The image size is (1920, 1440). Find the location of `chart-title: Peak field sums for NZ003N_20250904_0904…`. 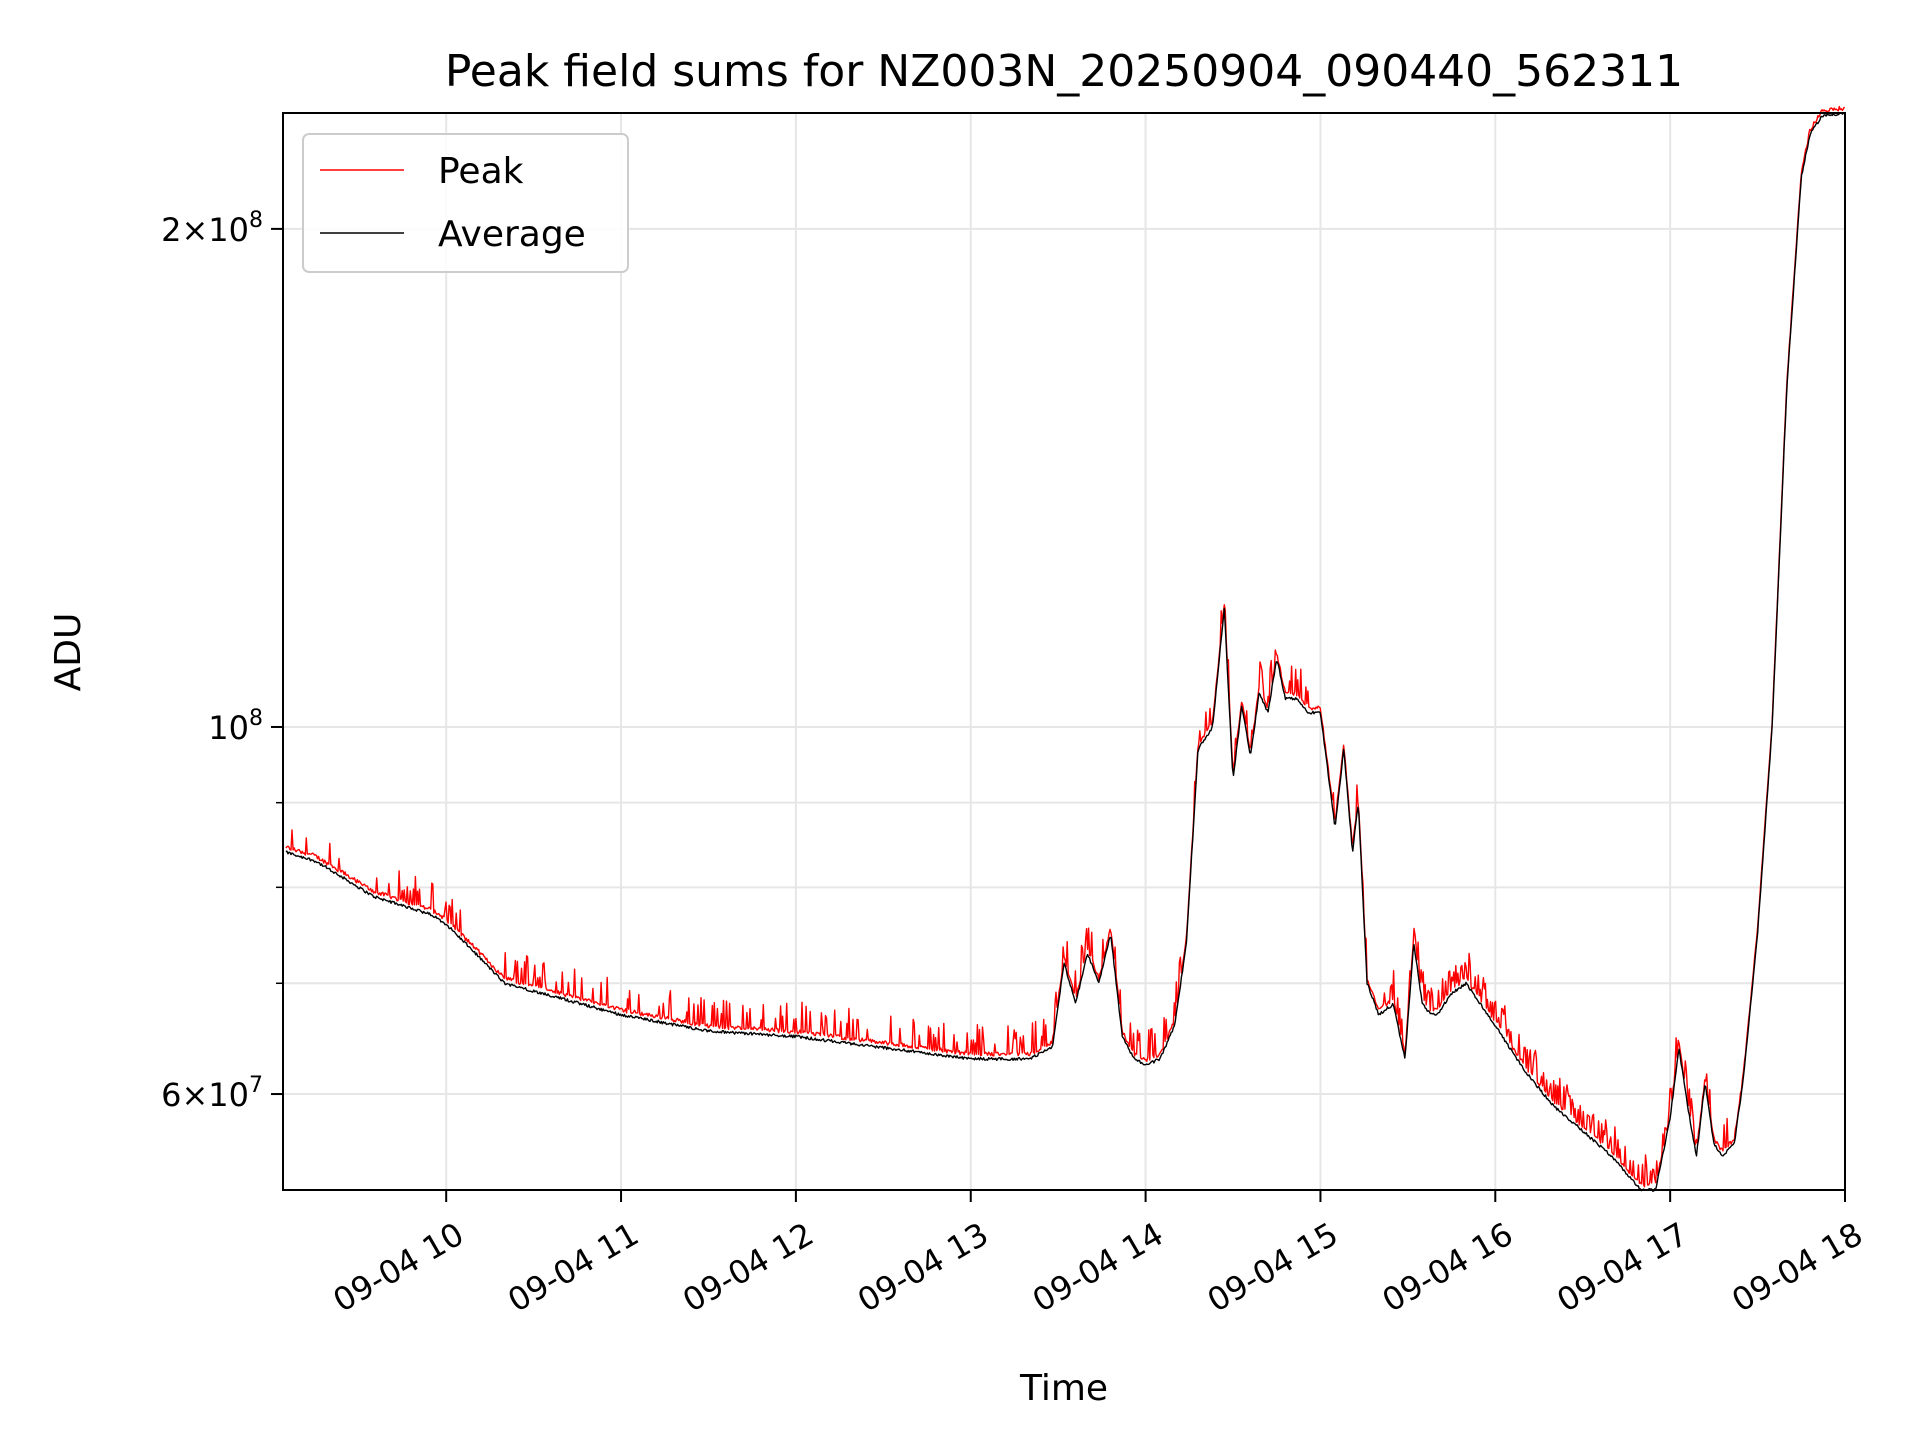

chart-title: Peak field sums for NZ003N_20250904_0904… is located at coordinates (1064, 71).